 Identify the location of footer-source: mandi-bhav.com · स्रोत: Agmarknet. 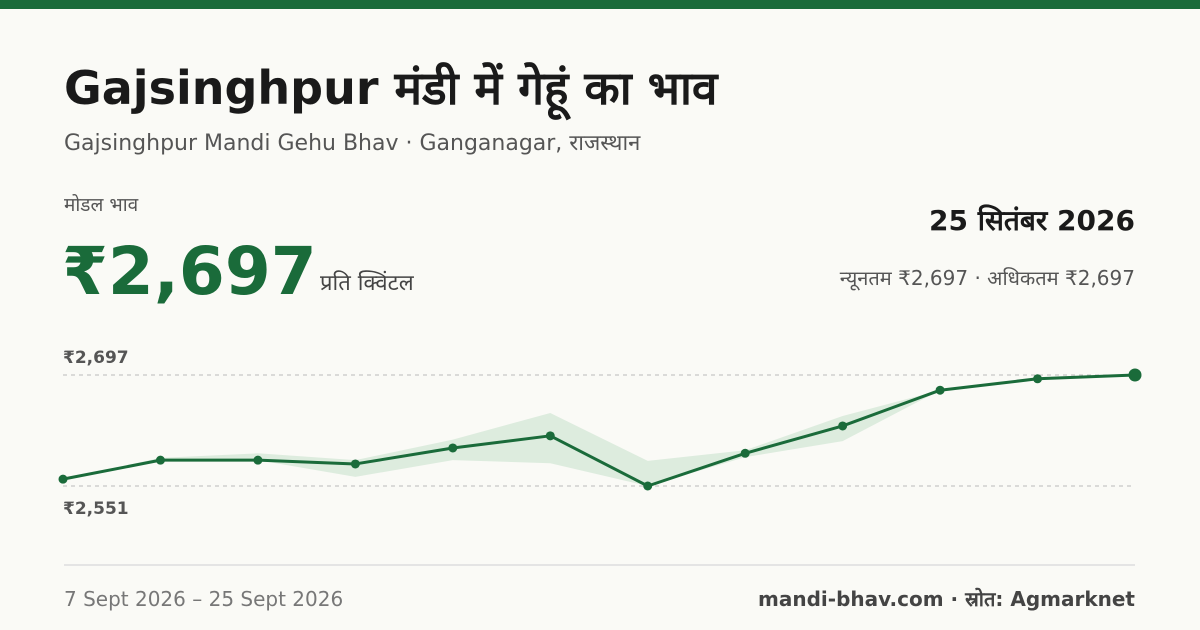
(946, 599).